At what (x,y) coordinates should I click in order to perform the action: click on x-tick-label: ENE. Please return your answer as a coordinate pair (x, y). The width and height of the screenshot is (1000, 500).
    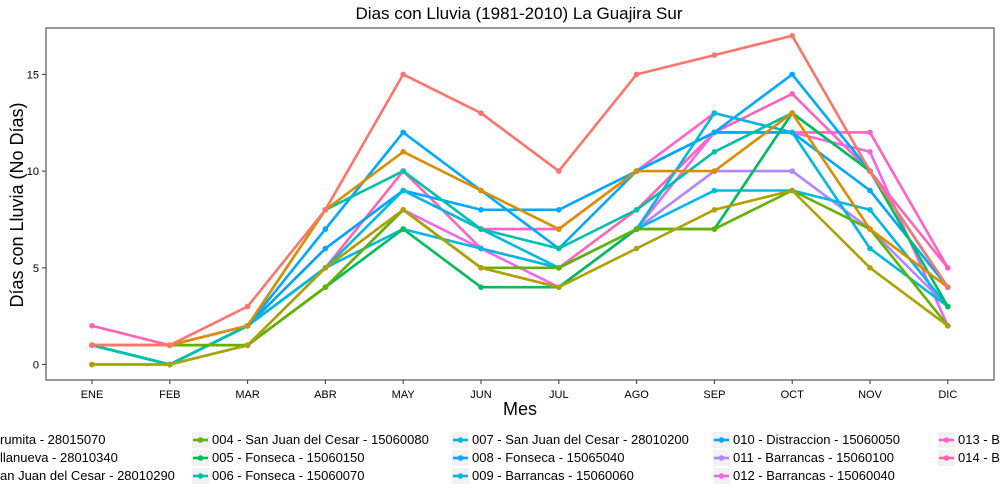
    Looking at the image, I should click on (92, 395).